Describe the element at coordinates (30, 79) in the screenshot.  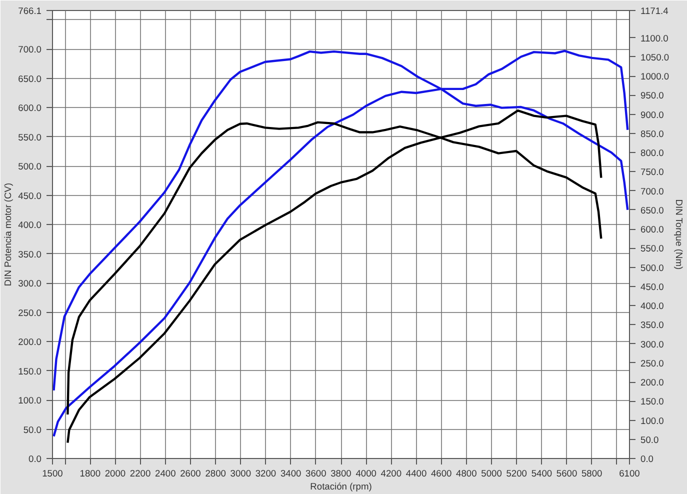
I see `y-tick-label: 650.0` at that location.